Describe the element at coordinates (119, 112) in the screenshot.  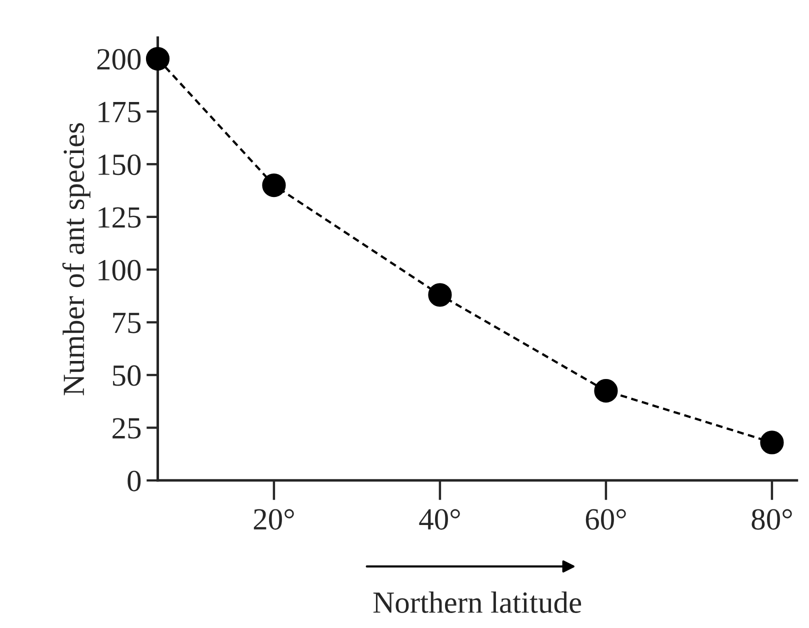
I see `y-tick-label: 175` at that location.